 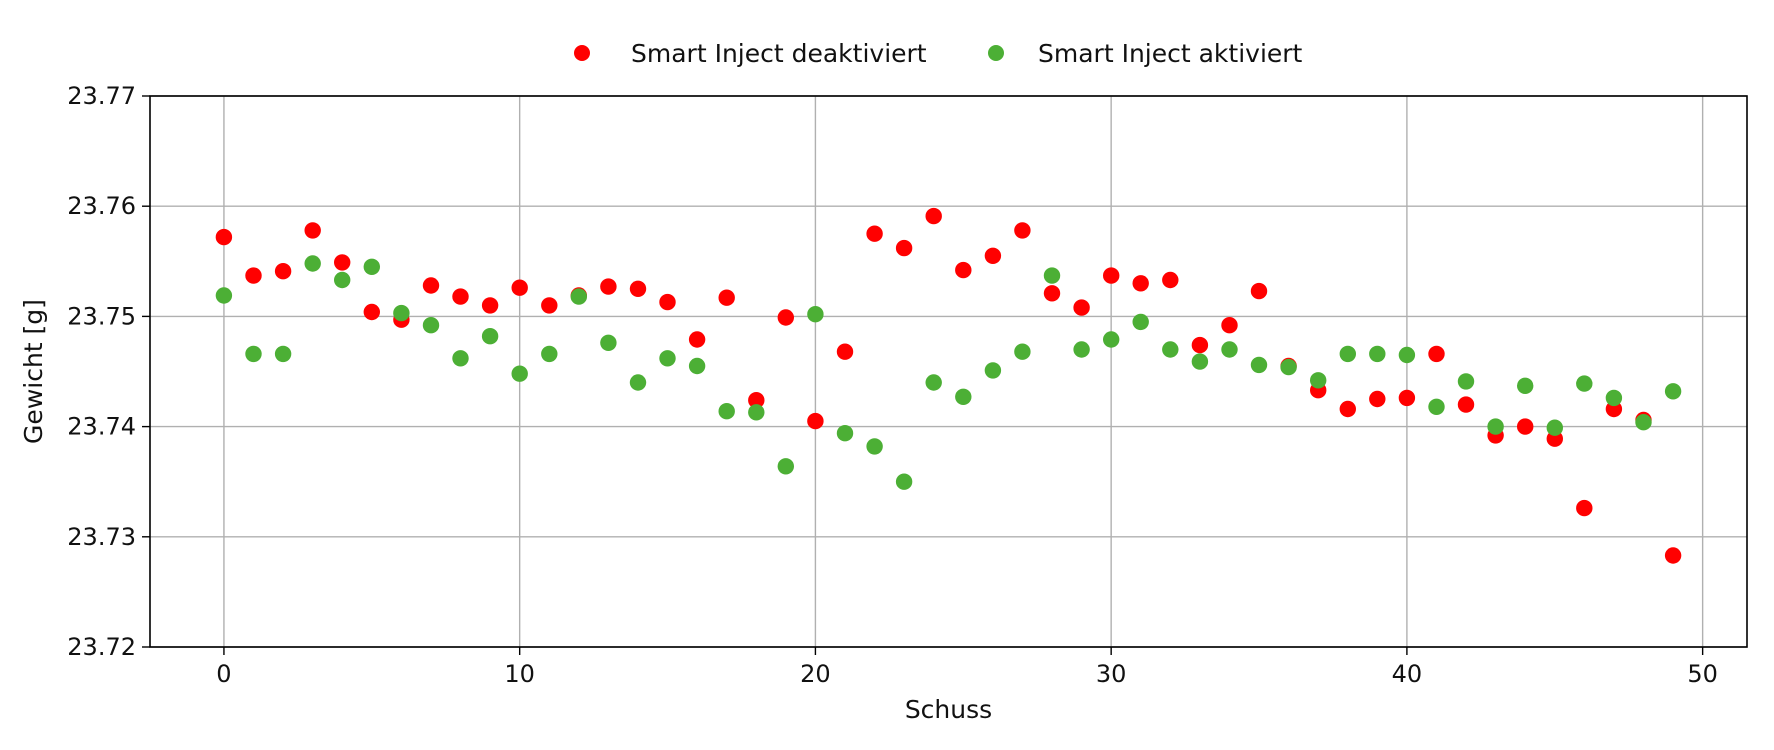 I want to click on x-tick-label: 50, so click(x=1702, y=674).